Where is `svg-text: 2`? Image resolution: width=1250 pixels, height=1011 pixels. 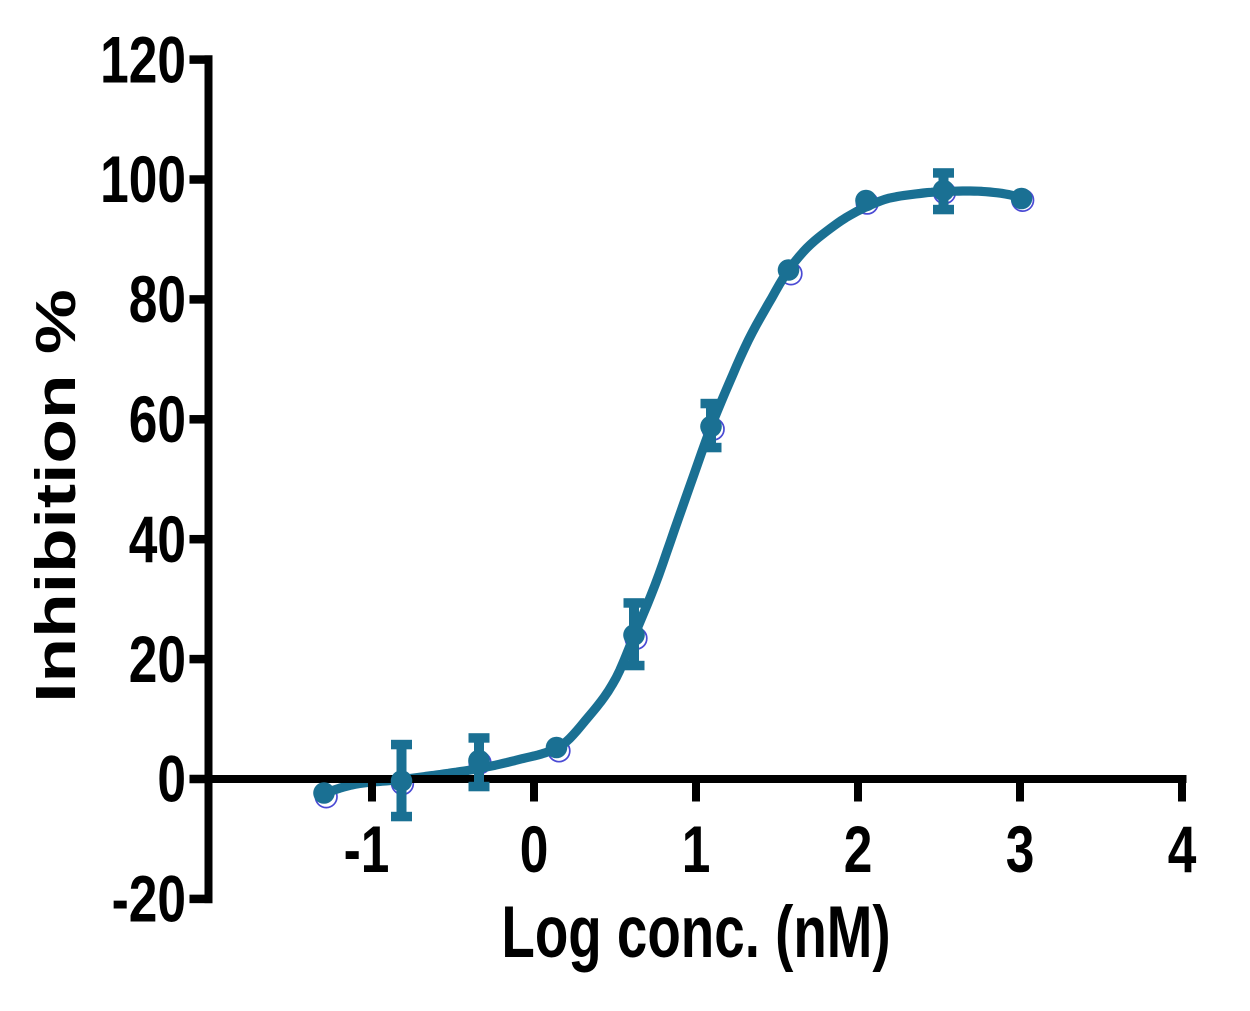 svg-text: 2 is located at coordinates (858, 849).